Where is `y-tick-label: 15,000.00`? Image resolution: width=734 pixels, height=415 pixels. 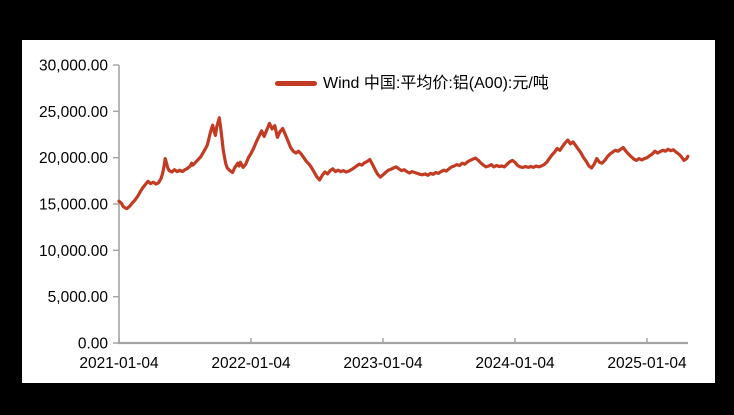
y-tick-label: 15,000.00 is located at coordinates (73, 205).